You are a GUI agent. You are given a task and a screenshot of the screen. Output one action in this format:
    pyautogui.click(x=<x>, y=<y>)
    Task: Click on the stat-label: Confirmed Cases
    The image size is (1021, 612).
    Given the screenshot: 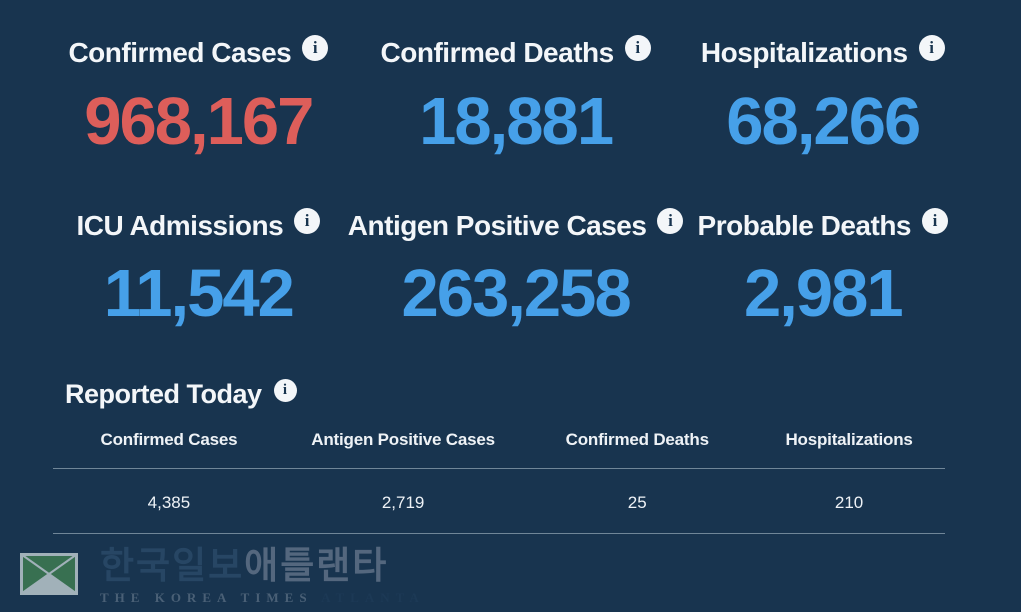 What is the action you would take?
    pyautogui.click(x=180, y=52)
    